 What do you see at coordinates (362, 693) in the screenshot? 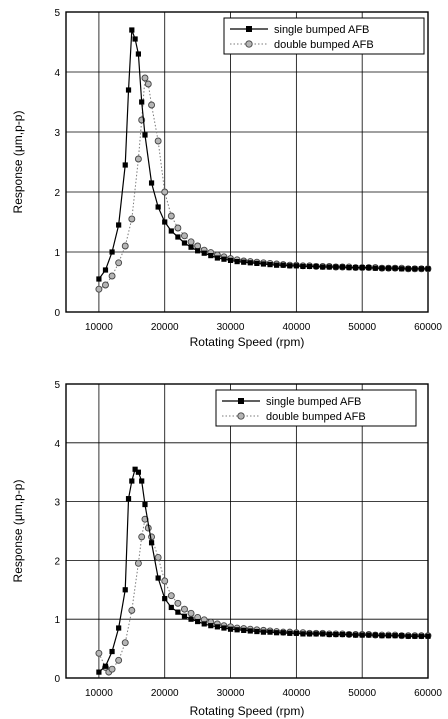
I see `x-tick-label: 50000` at bounding box center [362, 693].